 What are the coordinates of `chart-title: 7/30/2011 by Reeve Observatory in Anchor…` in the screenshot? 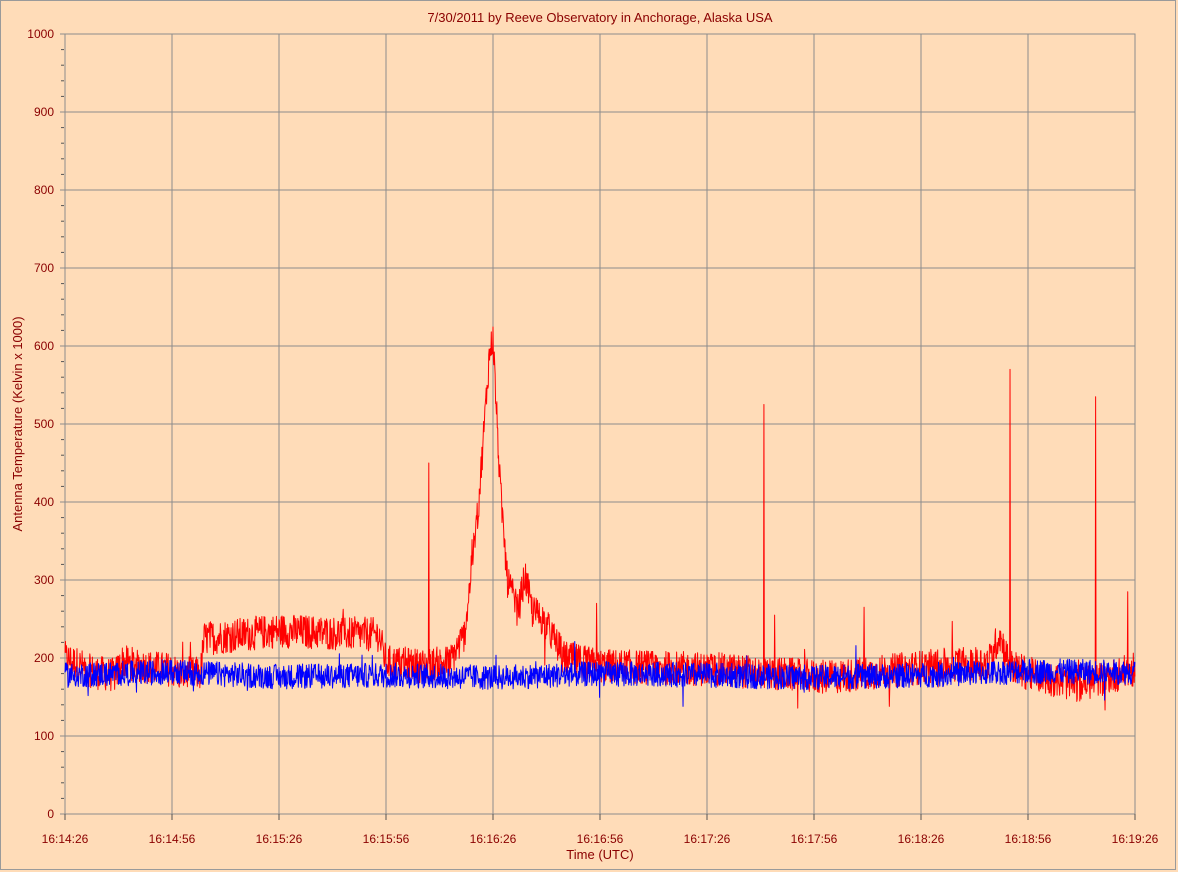 It's located at (600, 17).